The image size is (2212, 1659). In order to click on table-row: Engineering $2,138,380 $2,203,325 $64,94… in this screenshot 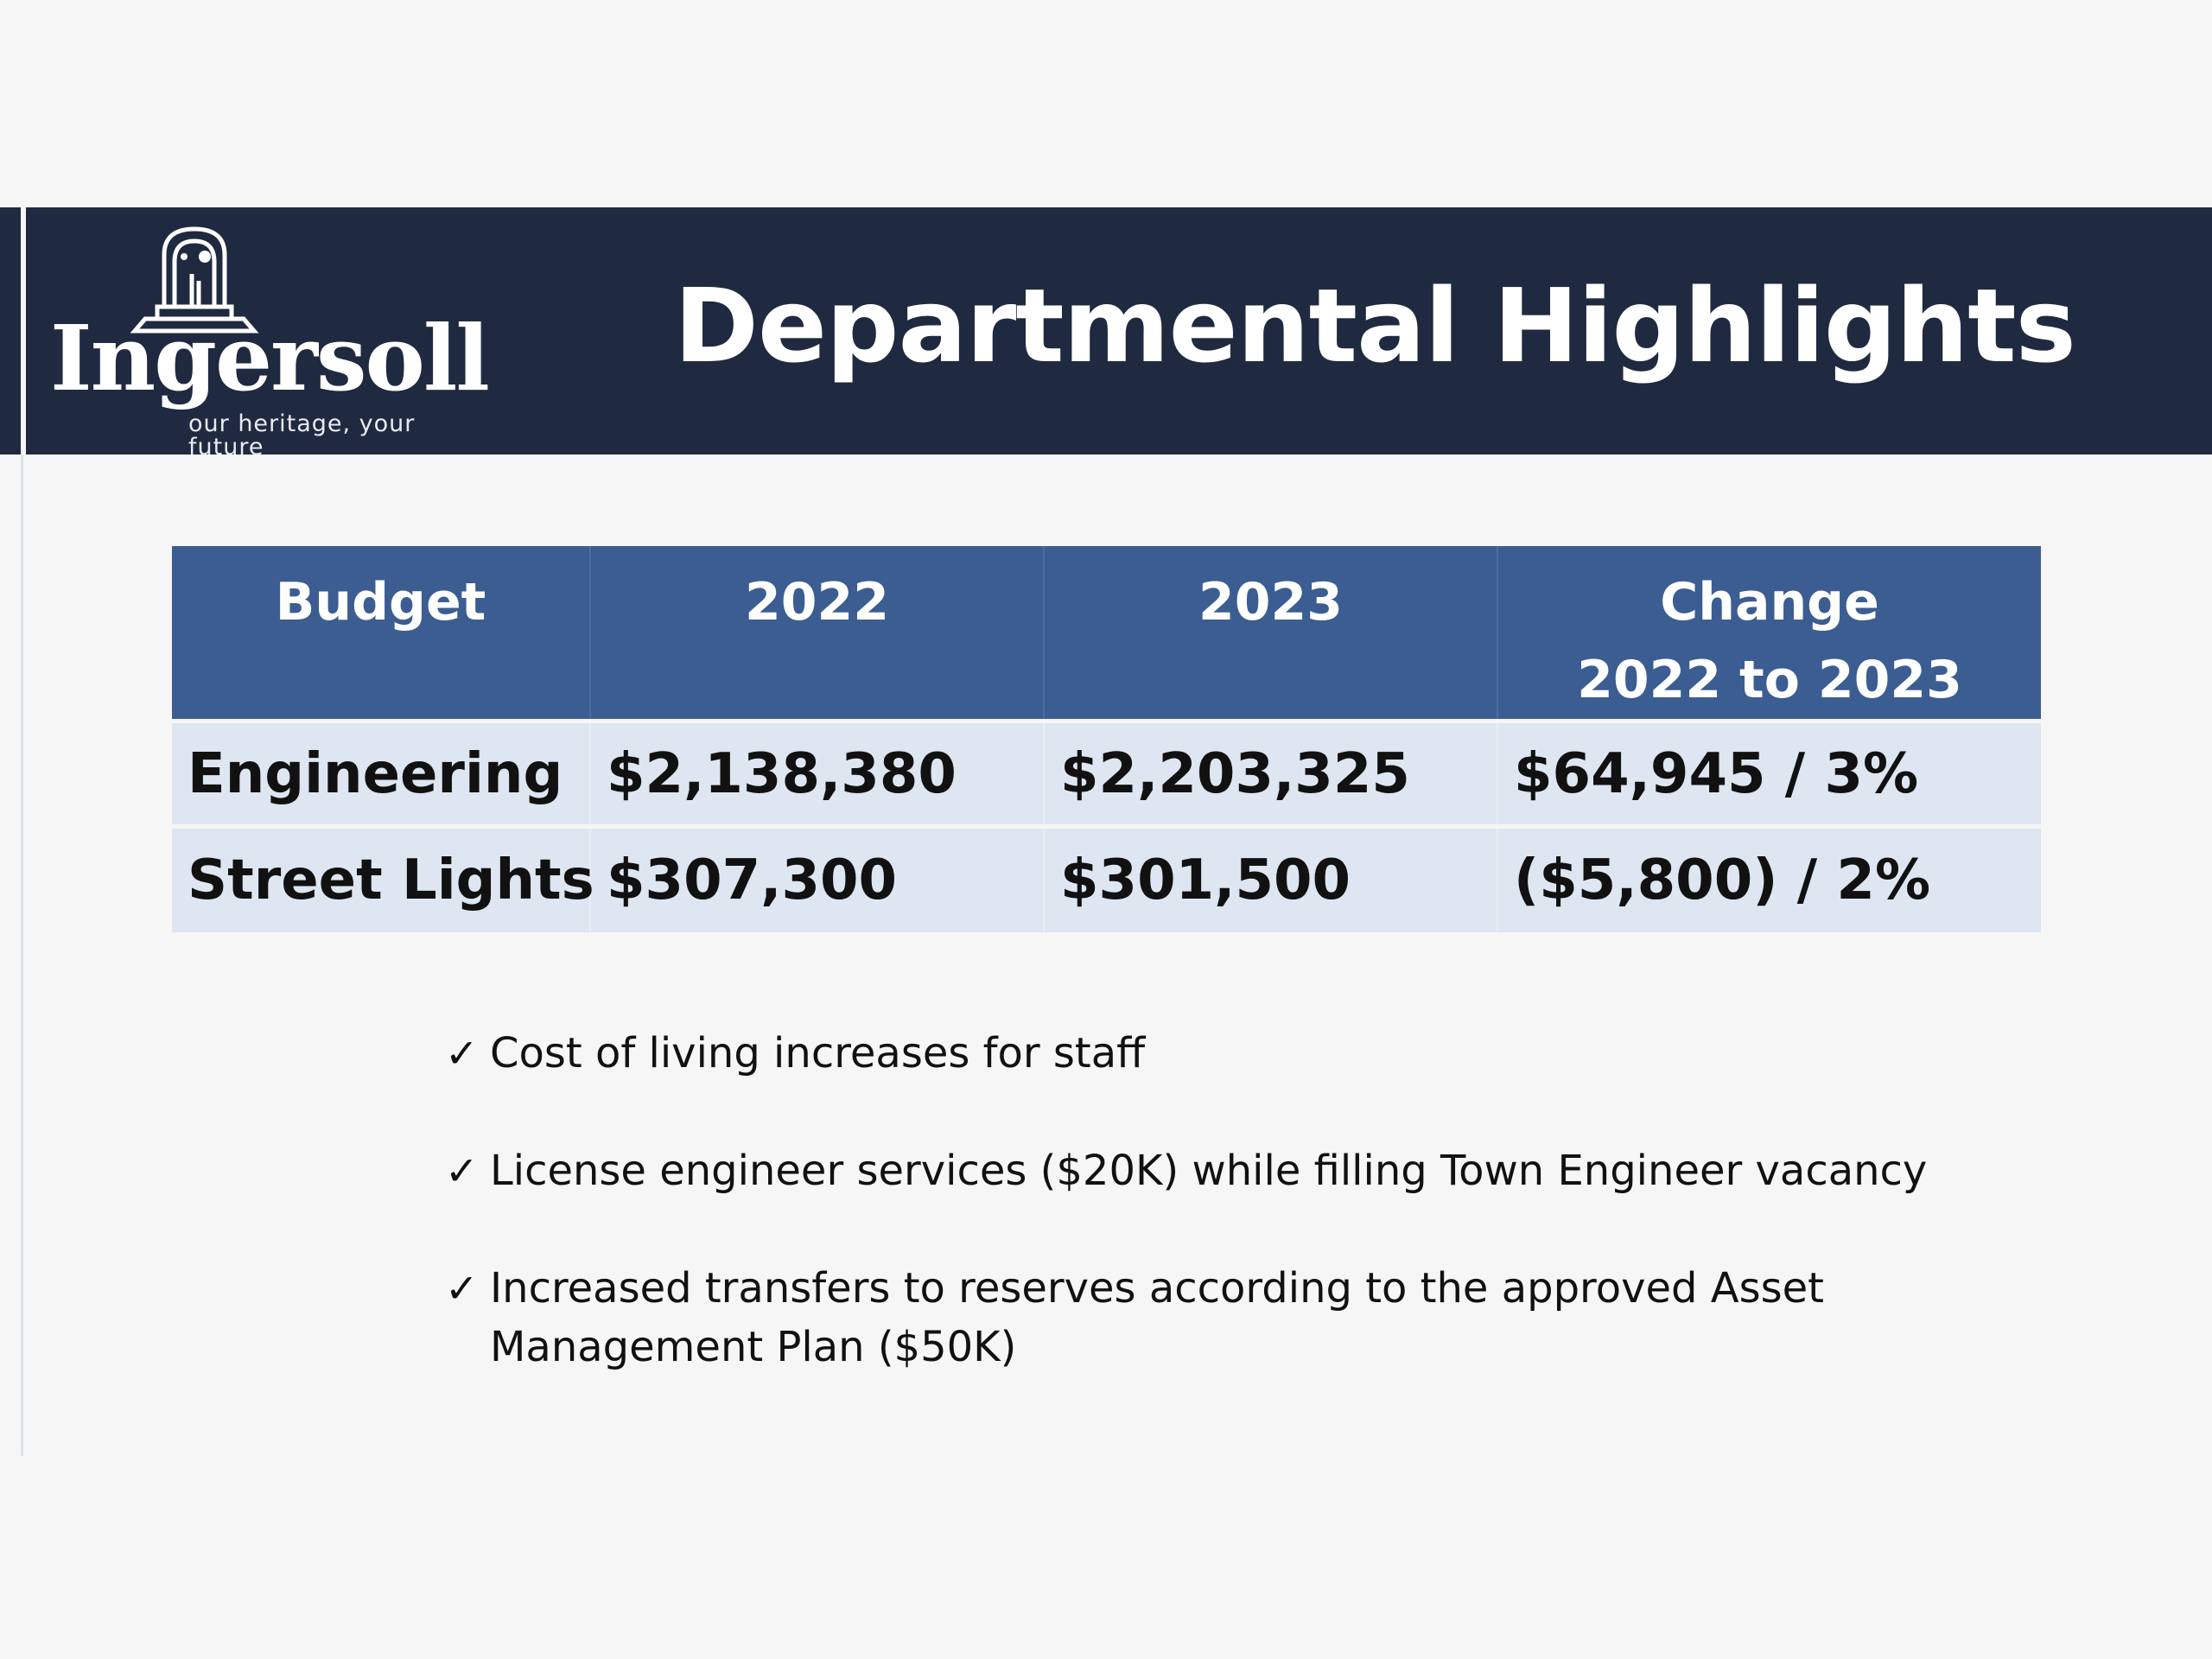, I will do `click(1106, 773)`.